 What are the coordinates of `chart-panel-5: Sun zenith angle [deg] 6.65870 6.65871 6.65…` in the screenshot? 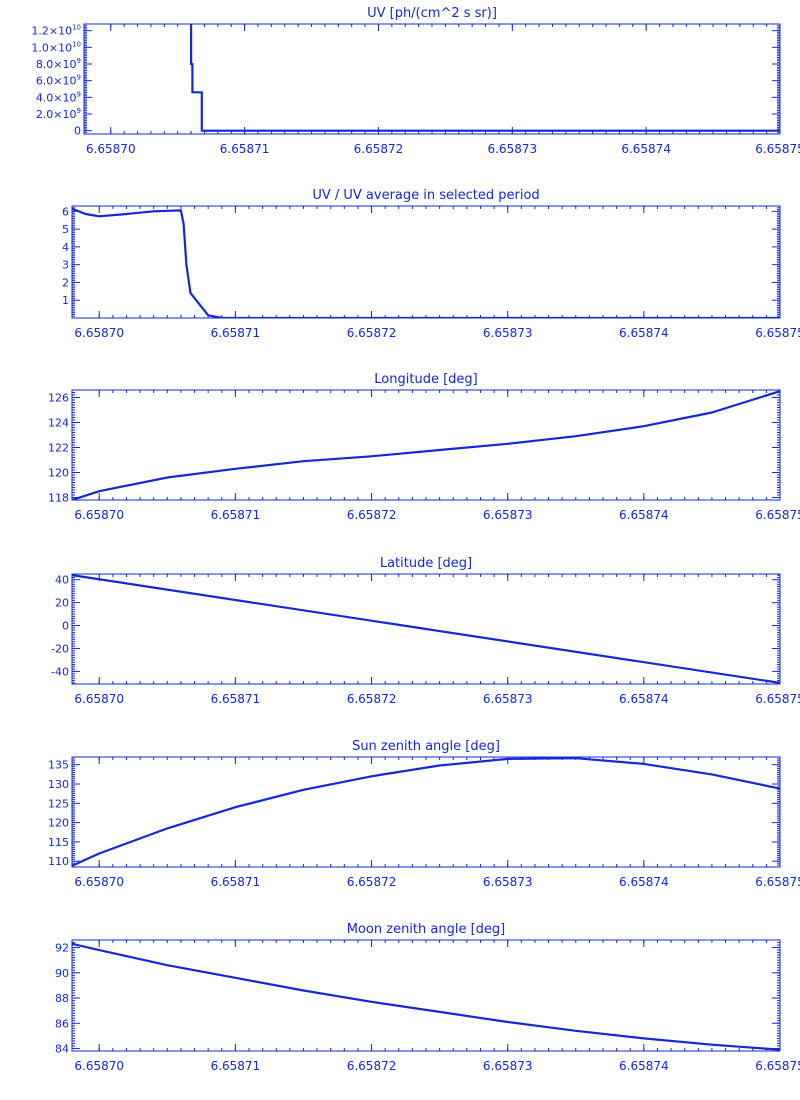 It's located at (424, 814).